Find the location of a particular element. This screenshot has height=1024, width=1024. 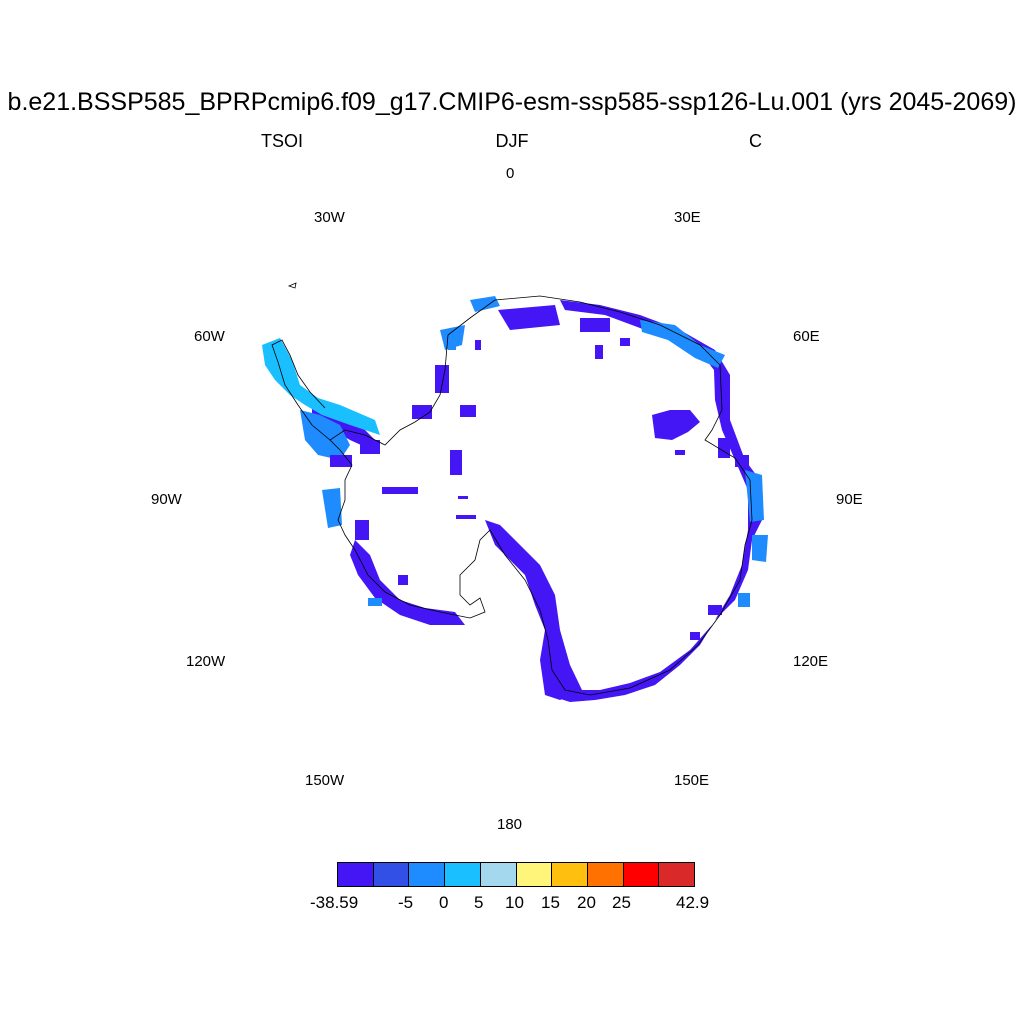

lon-label-30w: 30W is located at coordinates (329, 217).